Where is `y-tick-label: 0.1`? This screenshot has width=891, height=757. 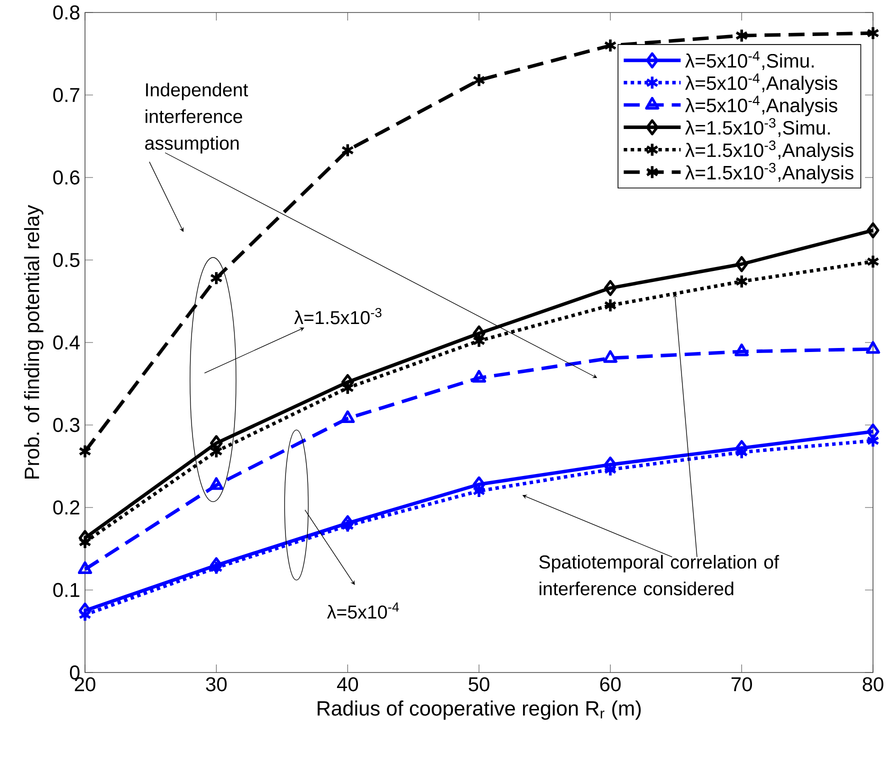
y-tick-label: 0.1 is located at coordinates (66, 590).